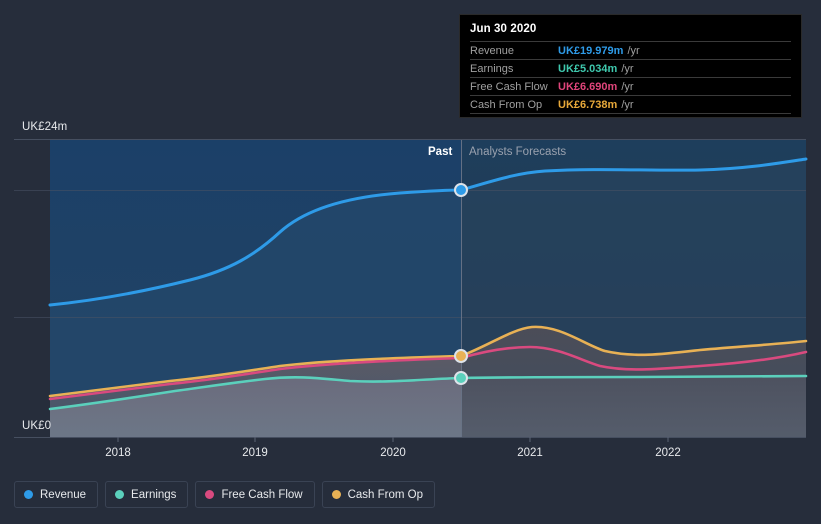 This screenshot has height=524, width=821. I want to click on revenue-line-forecast, so click(633, 174).